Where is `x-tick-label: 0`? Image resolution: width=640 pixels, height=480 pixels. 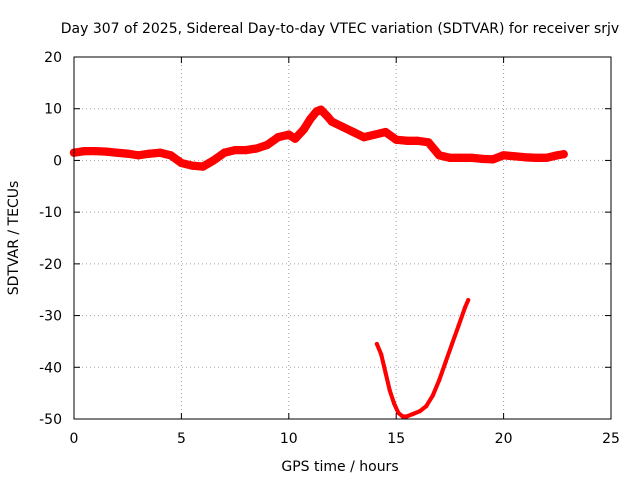 x-tick-label: 0 is located at coordinates (74, 439).